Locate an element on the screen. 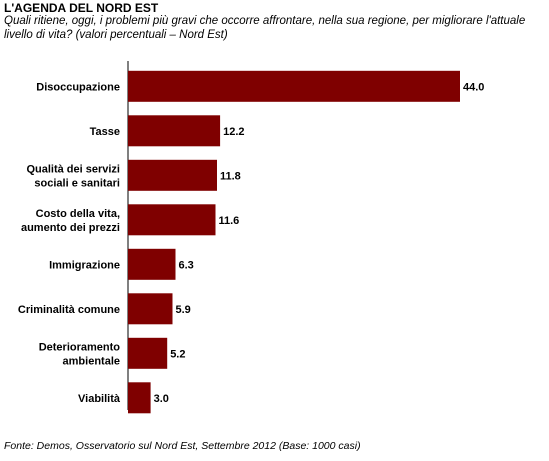 This screenshot has height=461, width=549. category-label-line: Costo della vita, is located at coordinates (78, 214).